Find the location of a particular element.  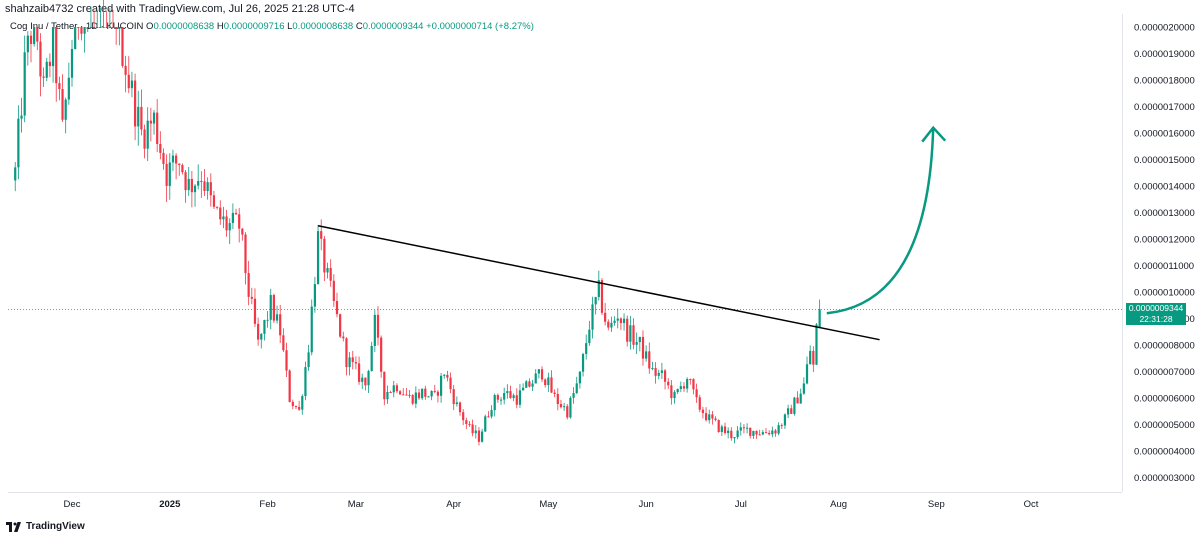

symbol-name: Cog Inu / Tether · 1D · KUCOIN is located at coordinates (77, 26).